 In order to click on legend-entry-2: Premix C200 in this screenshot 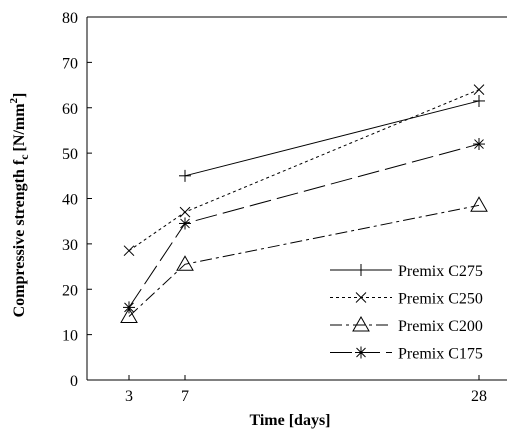, I will do `click(406, 325)`.